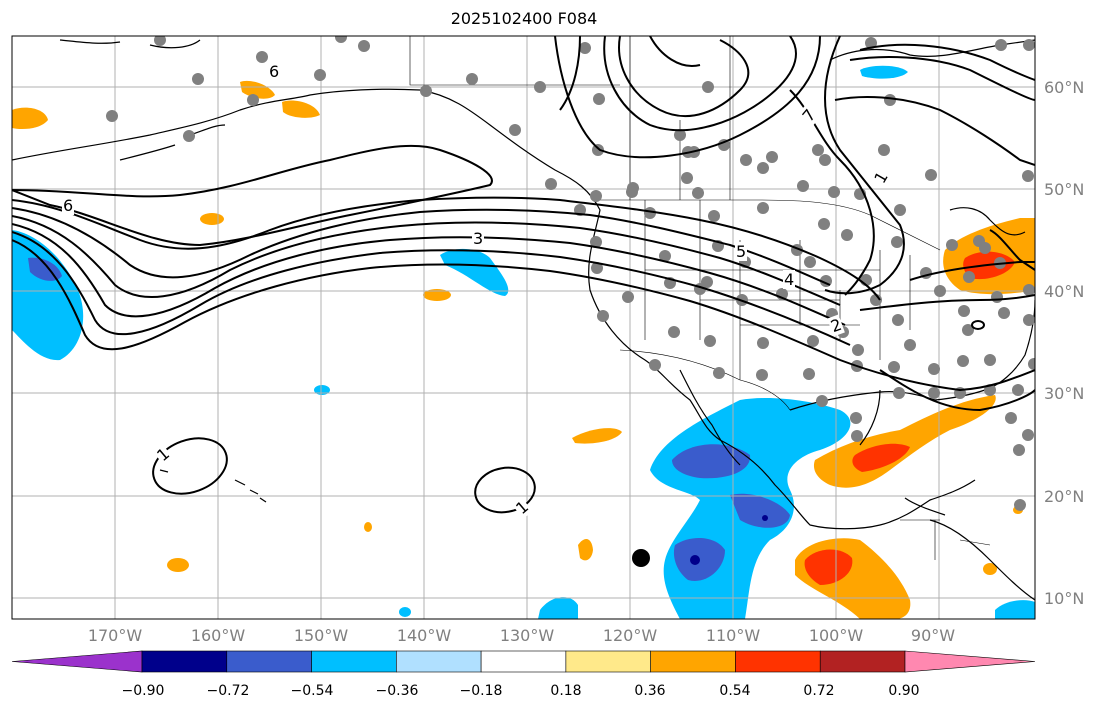 This screenshot has height=712, width=1105. What do you see at coordinates (630, 635) in the screenshot?
I see `lon-label-120w: 120°W` at bounding box center [630, 635].